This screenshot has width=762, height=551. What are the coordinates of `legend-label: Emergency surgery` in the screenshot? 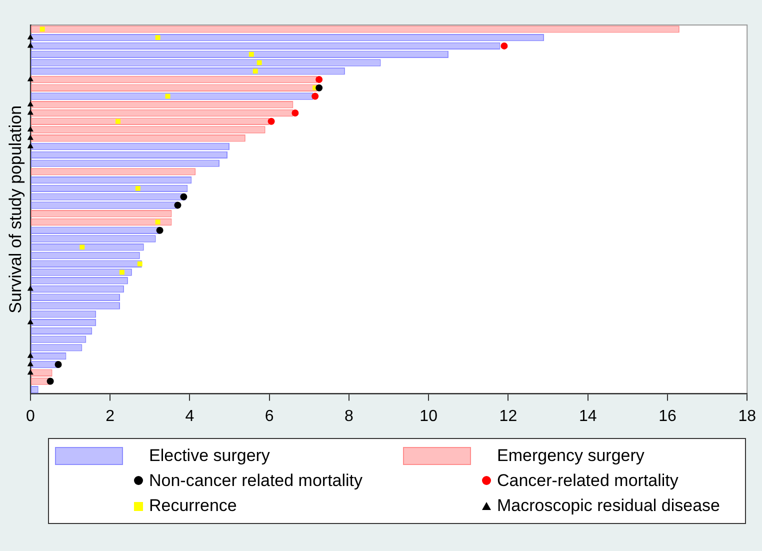 It's located at (570, 456).